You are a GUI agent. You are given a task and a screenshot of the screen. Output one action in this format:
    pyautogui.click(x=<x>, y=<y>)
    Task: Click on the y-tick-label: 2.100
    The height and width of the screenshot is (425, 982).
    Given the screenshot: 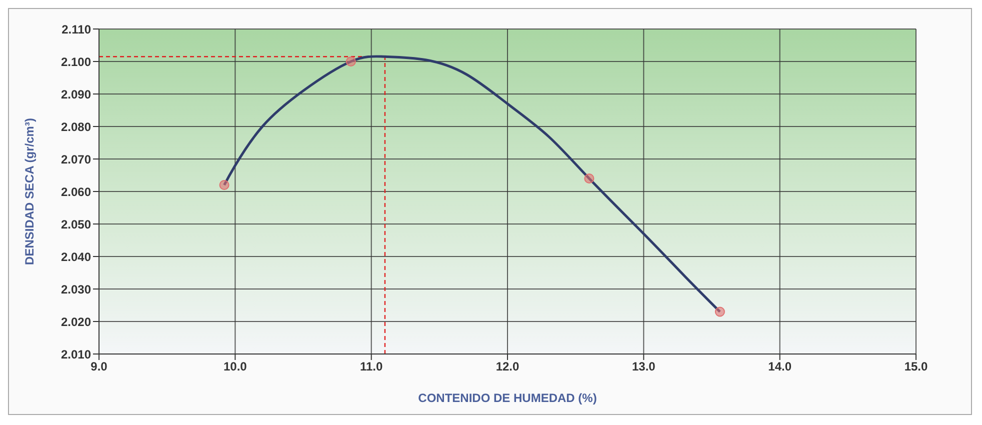 What is the action you would take?
    pyautogui.click(x=76, y=61)
    